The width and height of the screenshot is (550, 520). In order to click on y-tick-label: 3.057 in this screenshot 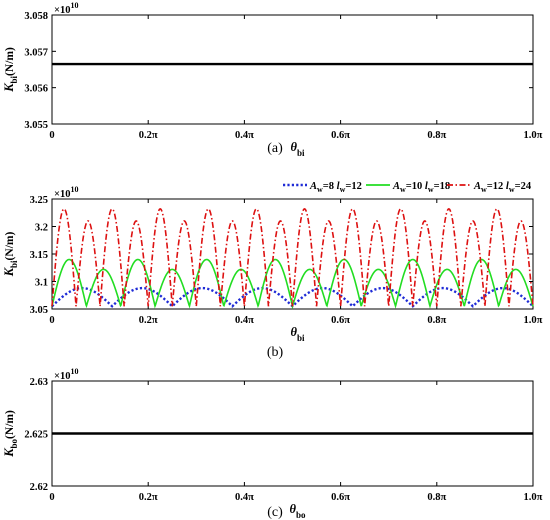, I will do `click(36, 52)`.